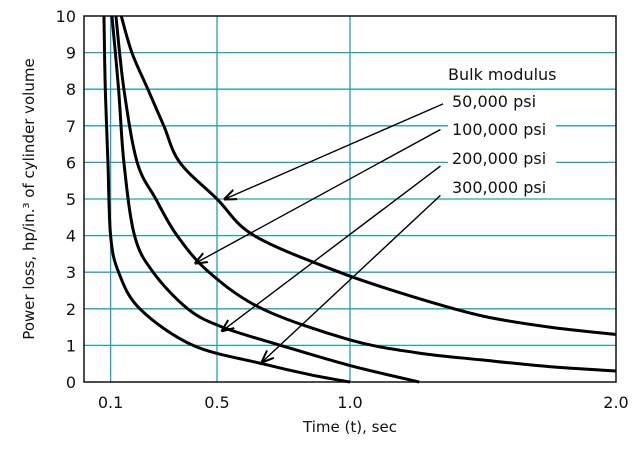 This screenshot has height=455, width=640. I want to click on legend-label: 300,000 psi, so click(499, 187).